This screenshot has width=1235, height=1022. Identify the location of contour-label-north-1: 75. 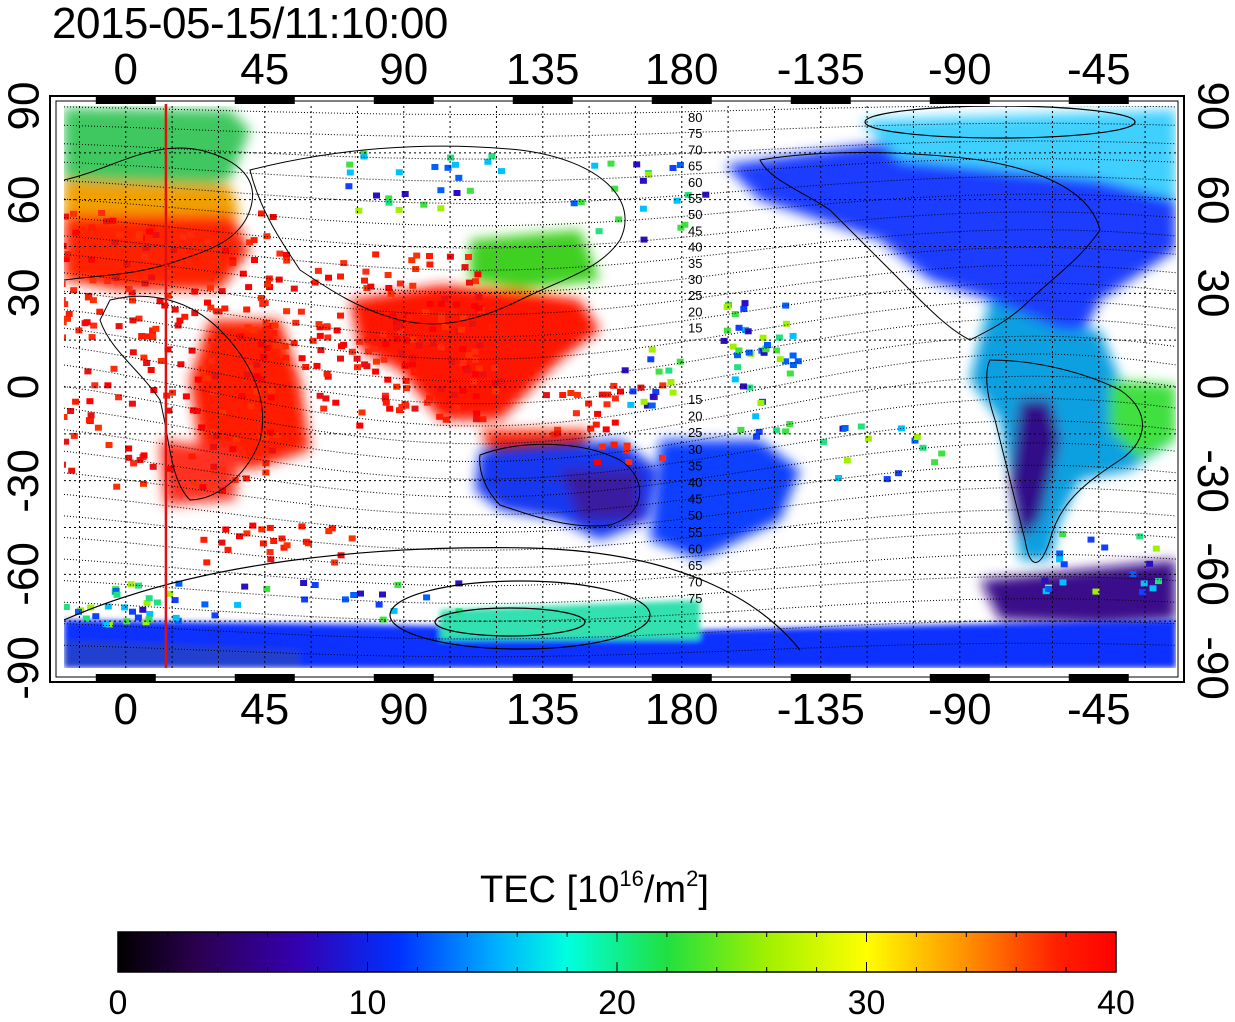
(695, 133).